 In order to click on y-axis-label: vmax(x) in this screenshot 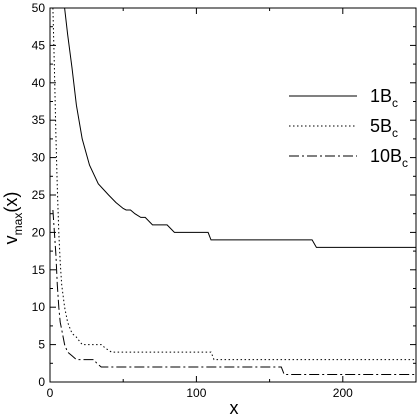, I will do `click(13, 218)`.